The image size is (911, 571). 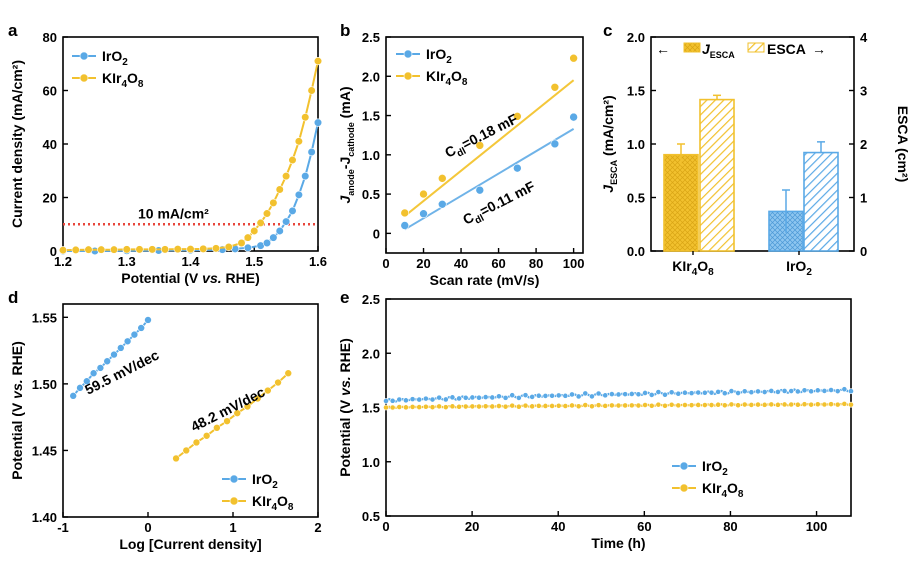 What do you see at coordinates (636, 91) in the screenshot?
I see `y-left-tick-label: 1.5` at bounding box center [636, 91].